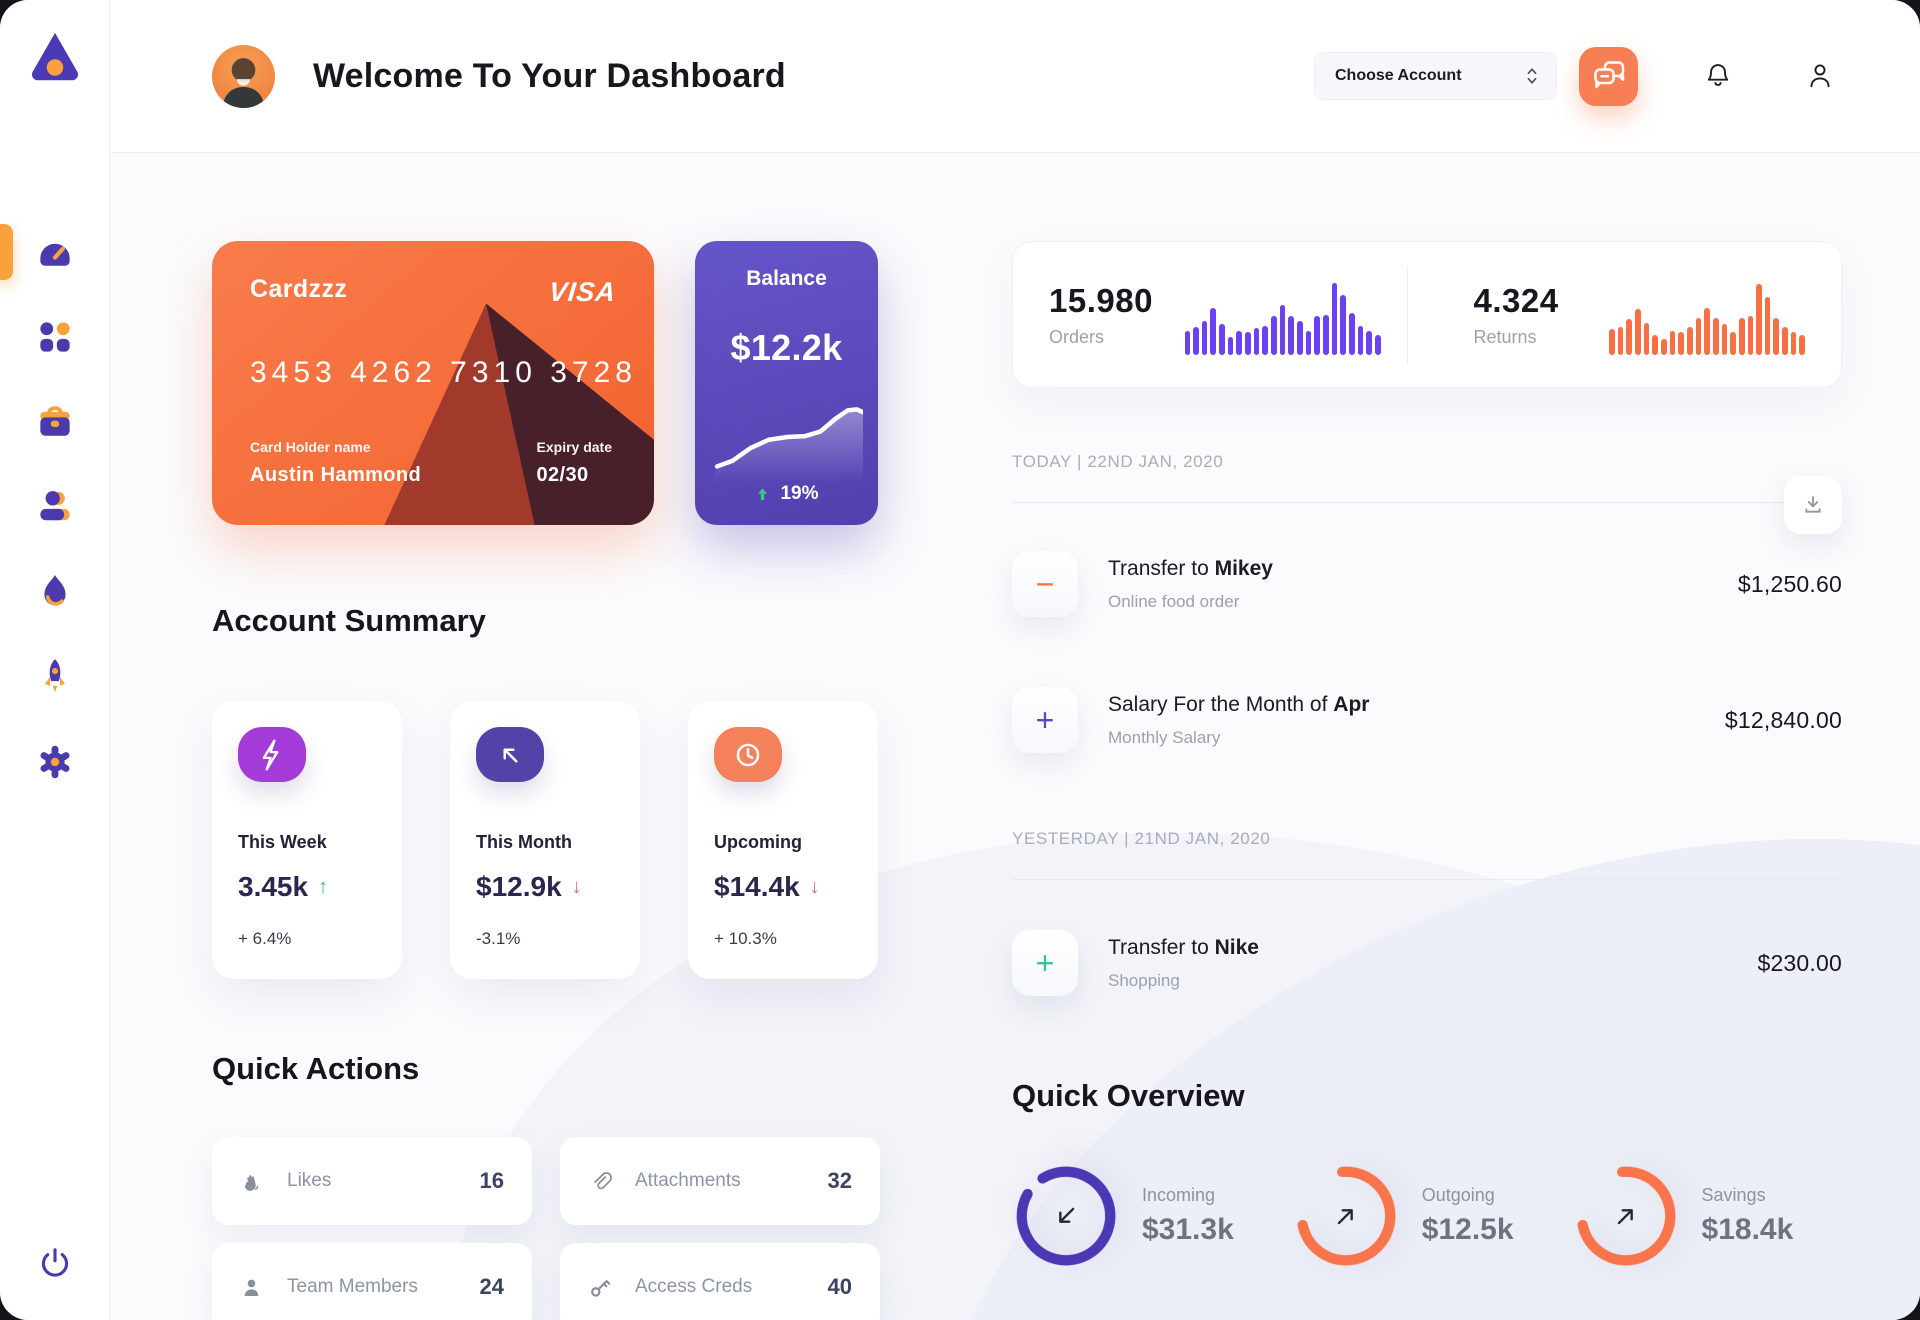 This screenshot has height=1320, width=1920. I want to click on sidebar-nav, so click(39, 505).